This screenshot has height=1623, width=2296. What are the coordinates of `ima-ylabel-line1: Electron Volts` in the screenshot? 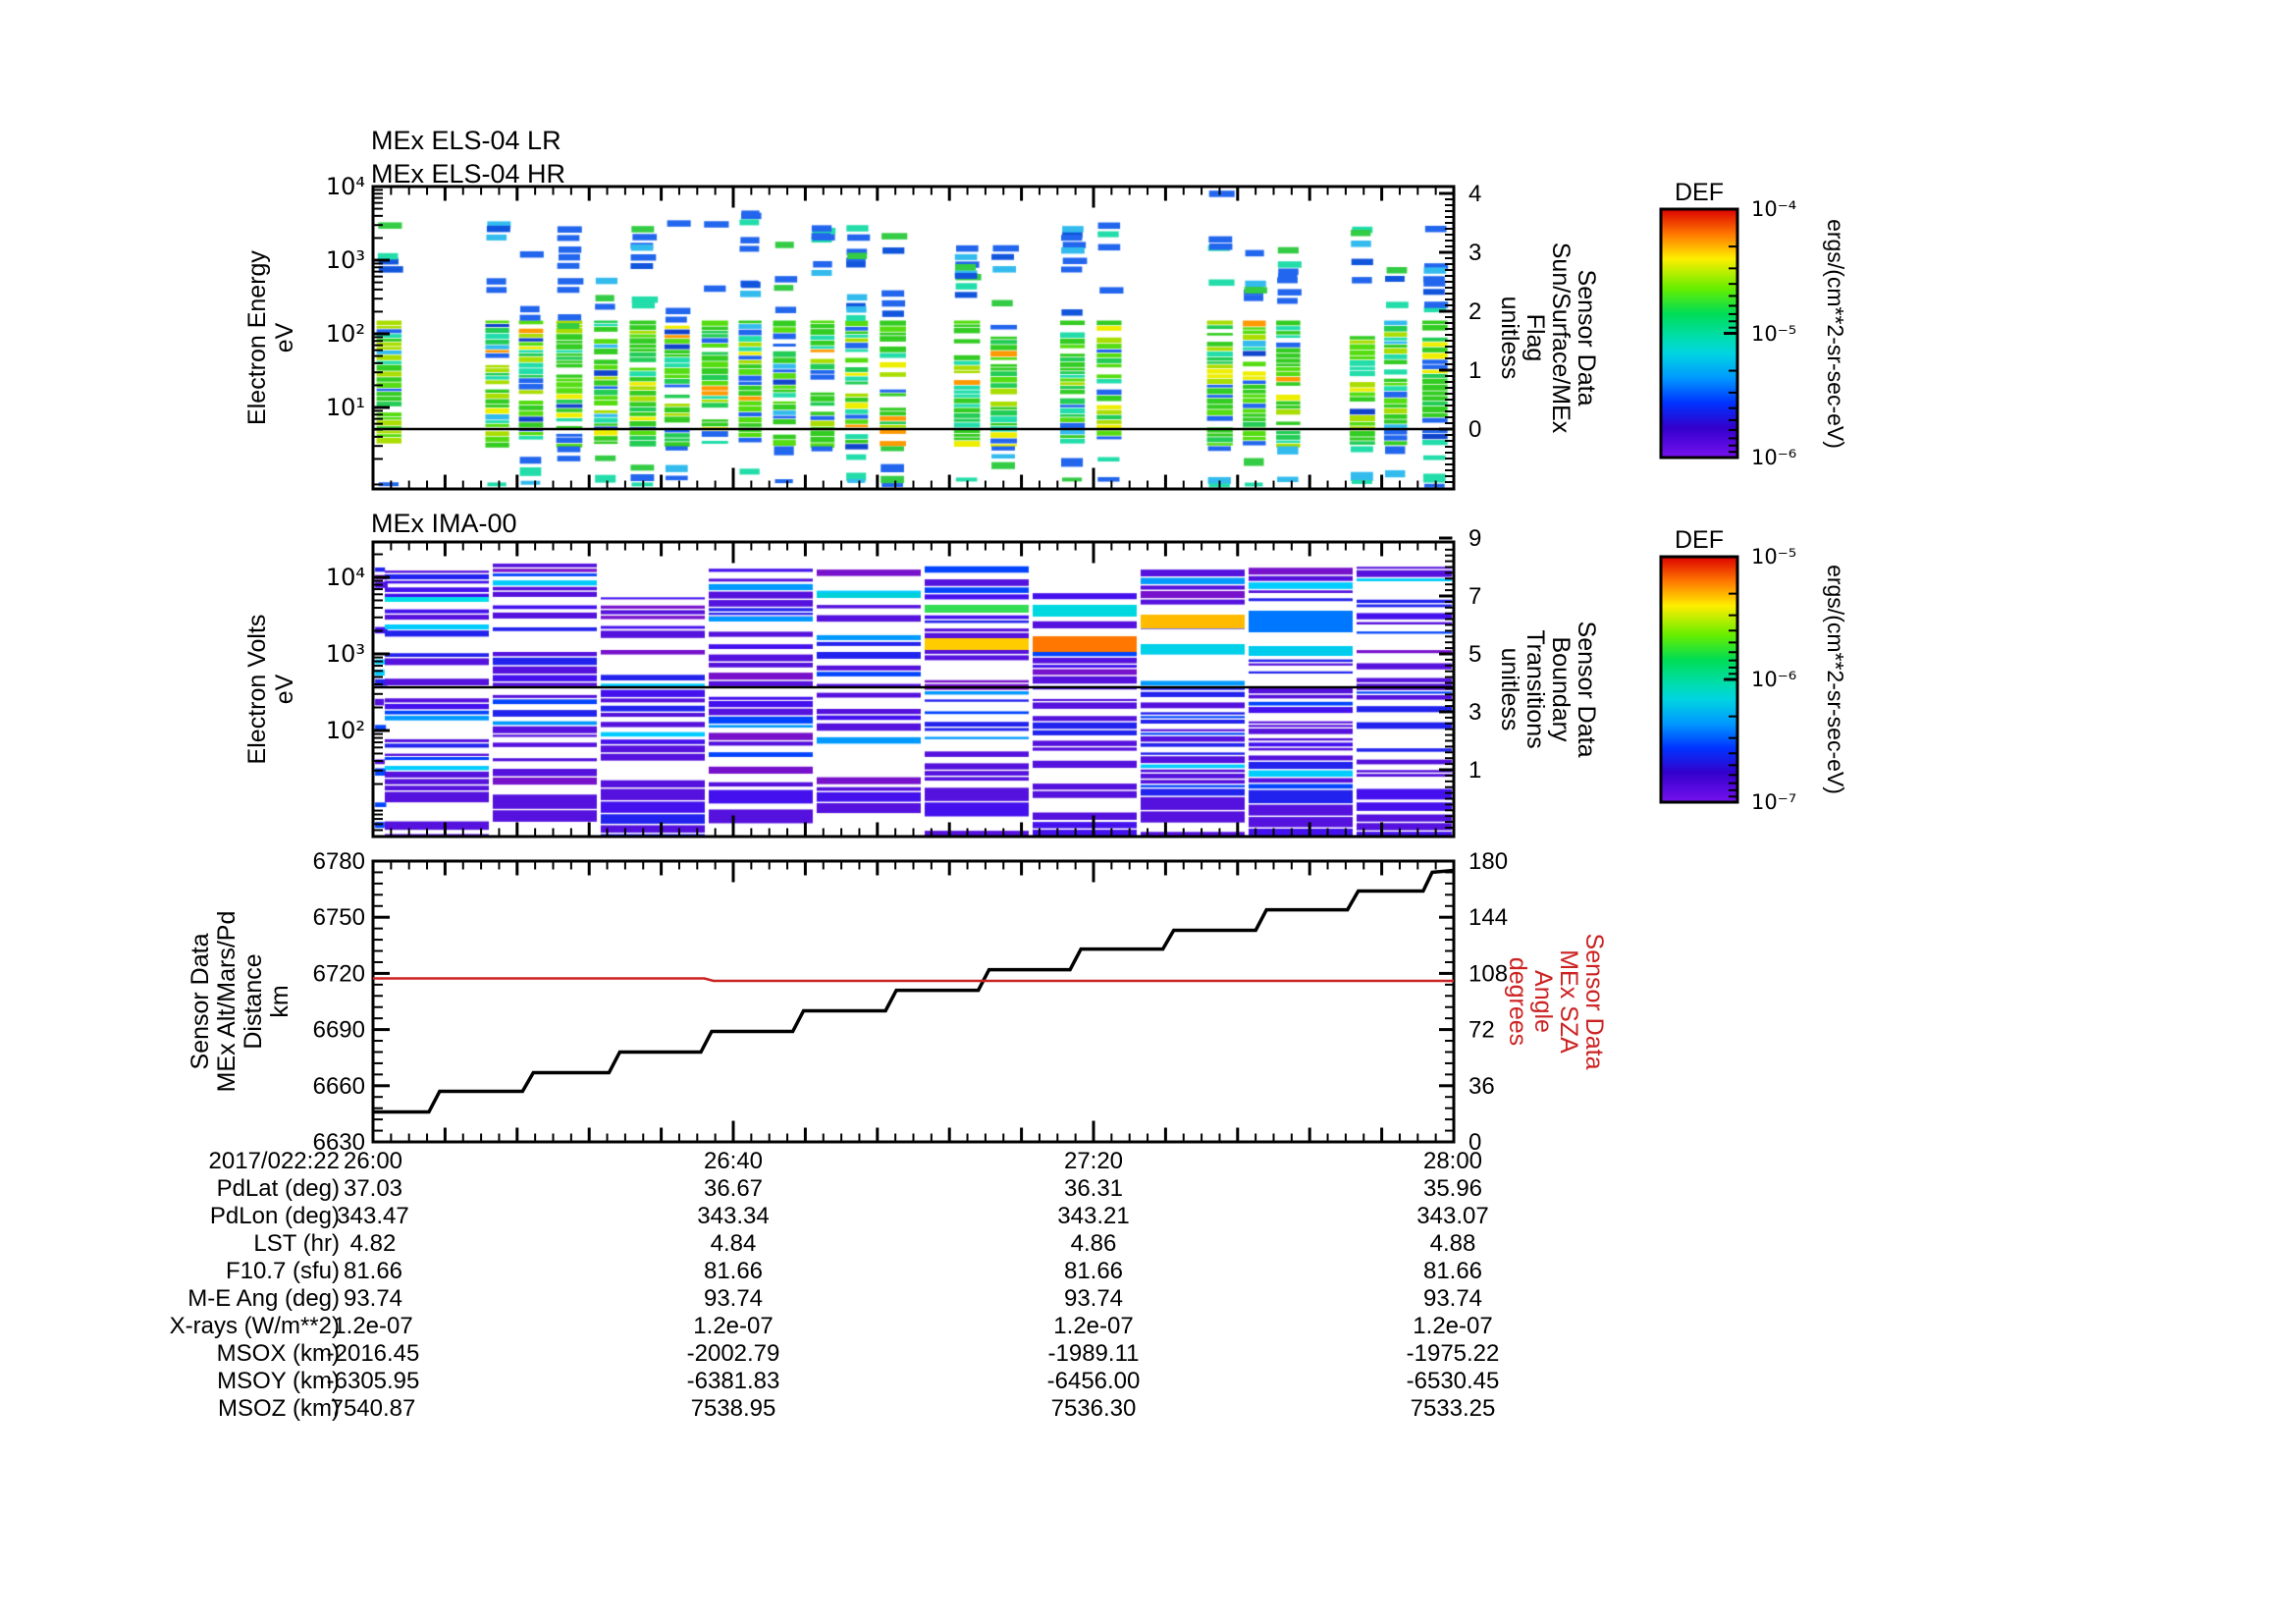 It's located at (257, 690).